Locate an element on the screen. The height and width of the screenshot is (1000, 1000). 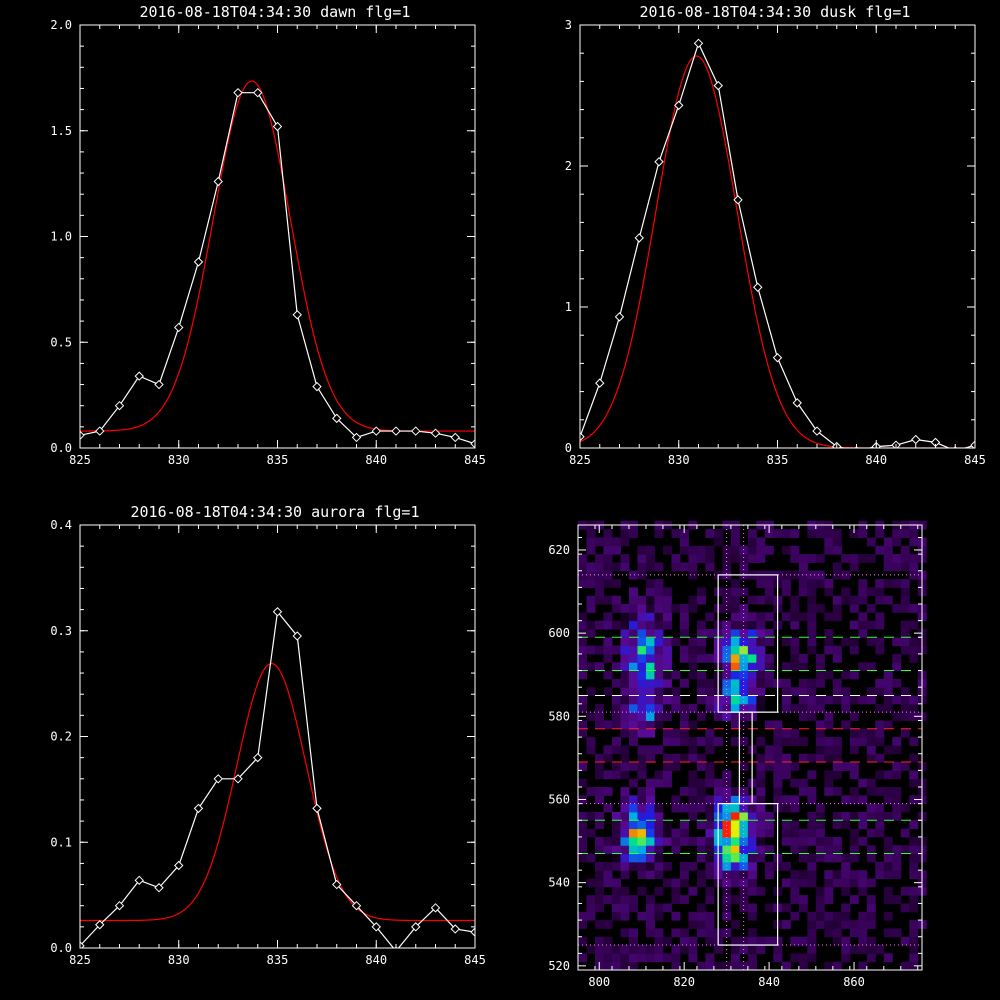
dusk-data-point is located at coordinates (797, 403).